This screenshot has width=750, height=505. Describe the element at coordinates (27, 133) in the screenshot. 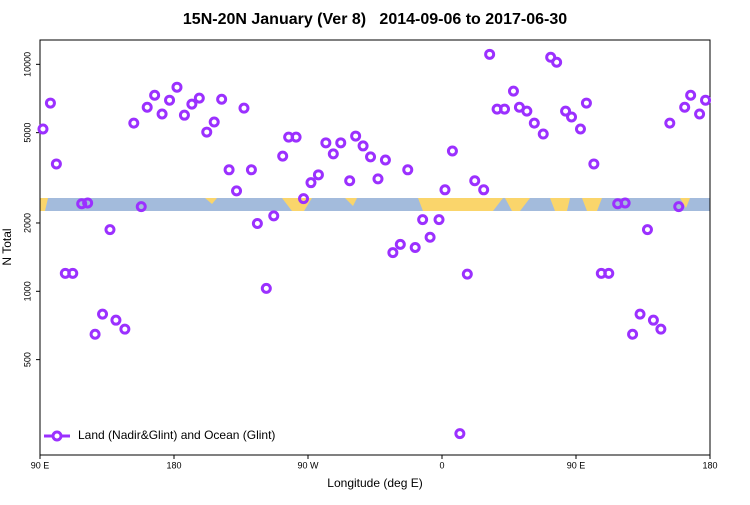

I see `y-tick-label: 5000` at that location.